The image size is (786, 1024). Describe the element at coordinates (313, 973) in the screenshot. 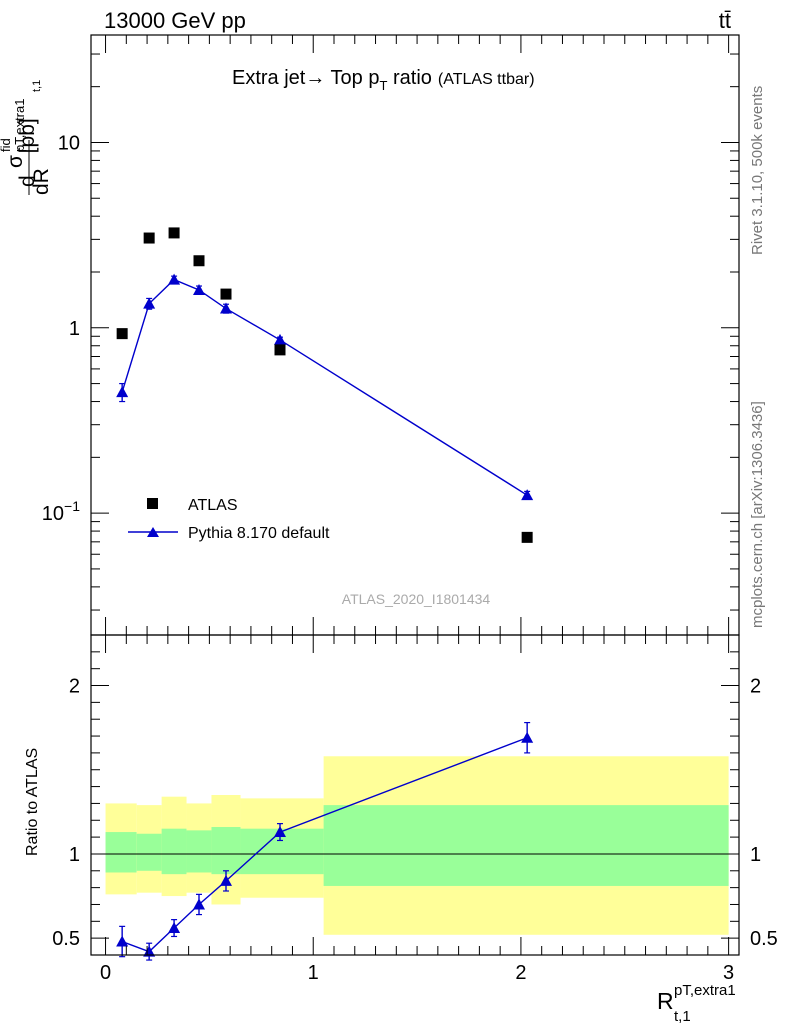

I see `x-tick-label: 1` at that location.